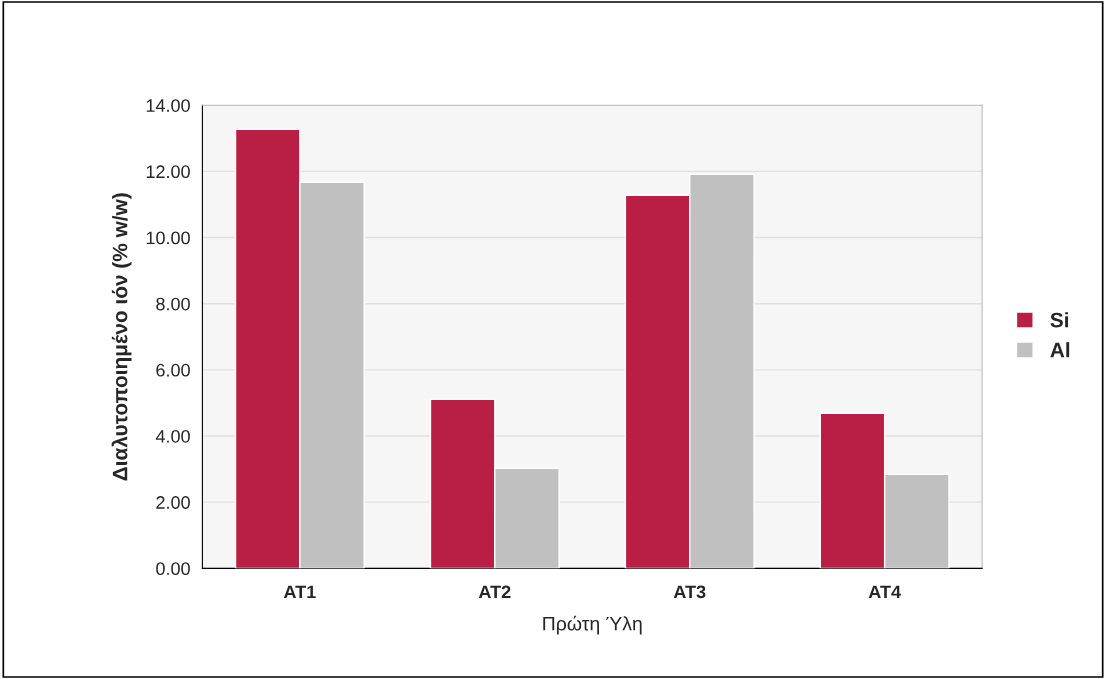 The width and height of the screenshot is (1106, 679). I want to click on x-tick-label: AT1, so click(299, 592).